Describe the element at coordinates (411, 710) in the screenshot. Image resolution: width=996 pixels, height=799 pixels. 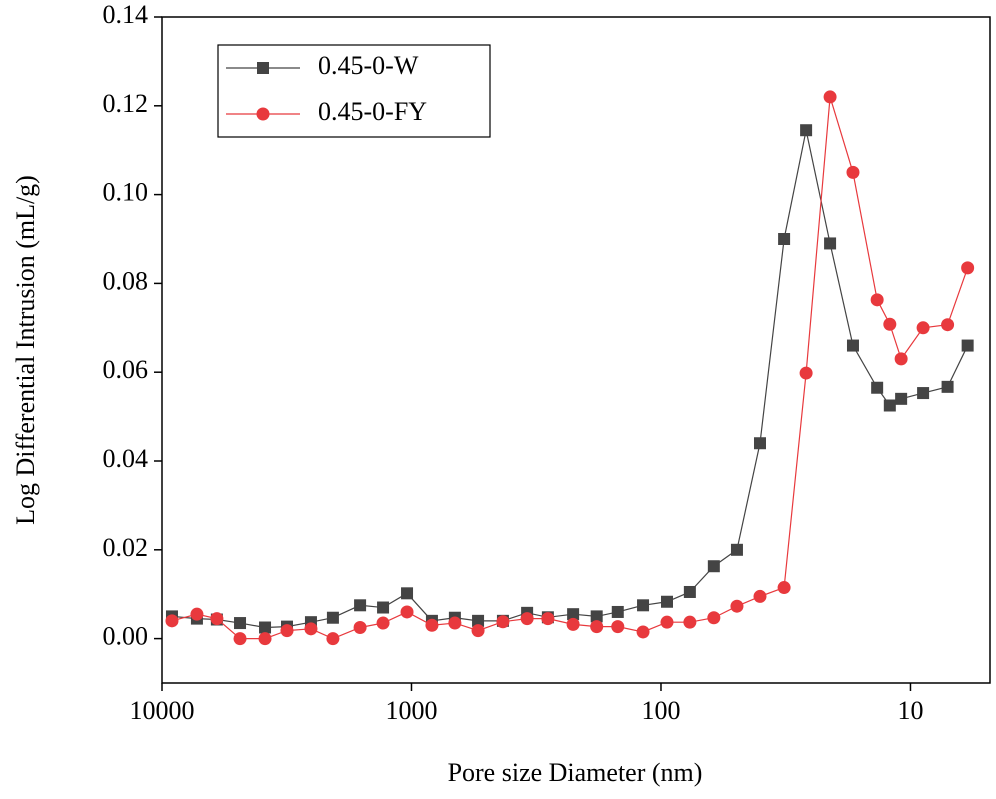
I see `x-tick-label: 1000` at that location.